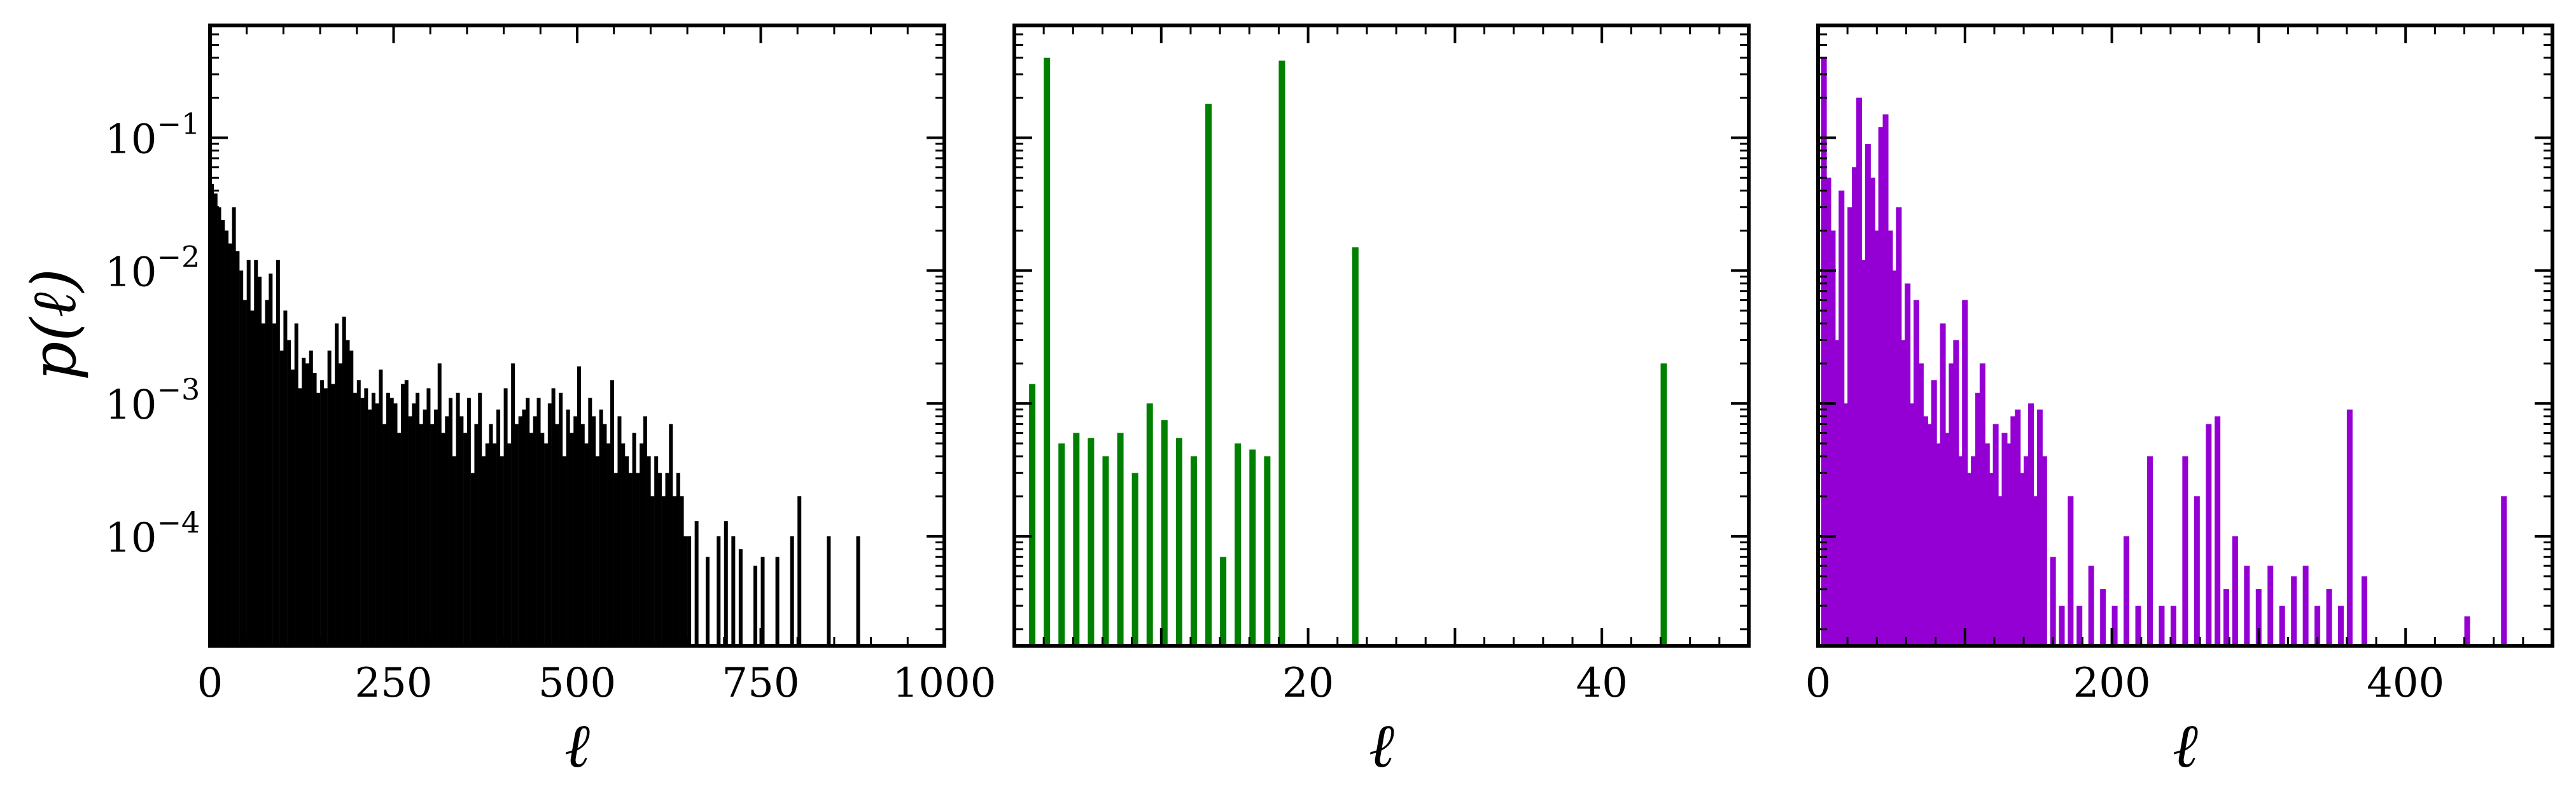 This screenshot has width=2576, height=801. Describe the element at coordinates (178, 390) in the screenshot. I see `y-tick-exponent: −3` at that location.